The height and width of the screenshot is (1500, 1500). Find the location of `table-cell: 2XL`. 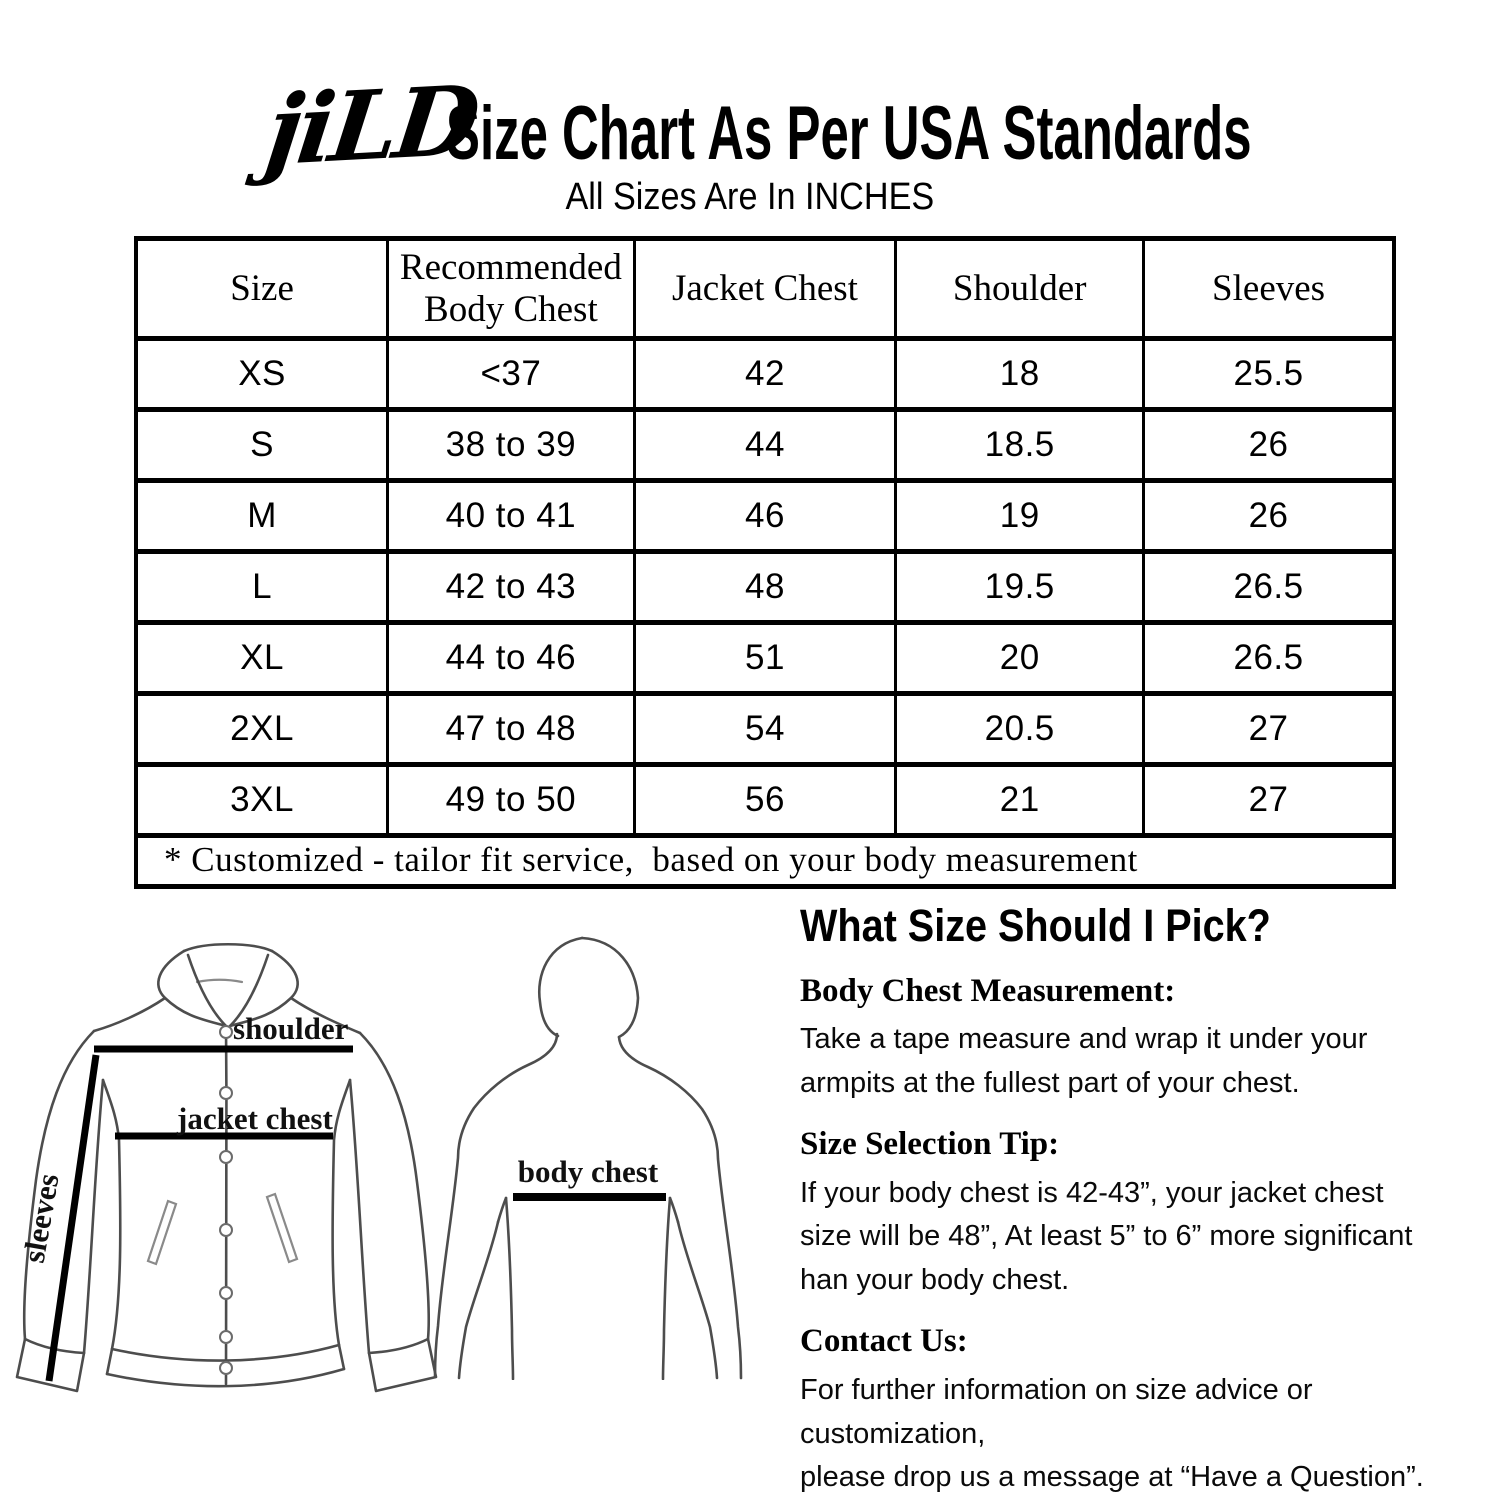

table-cell: 2XL is located at coordinates (262, 729).